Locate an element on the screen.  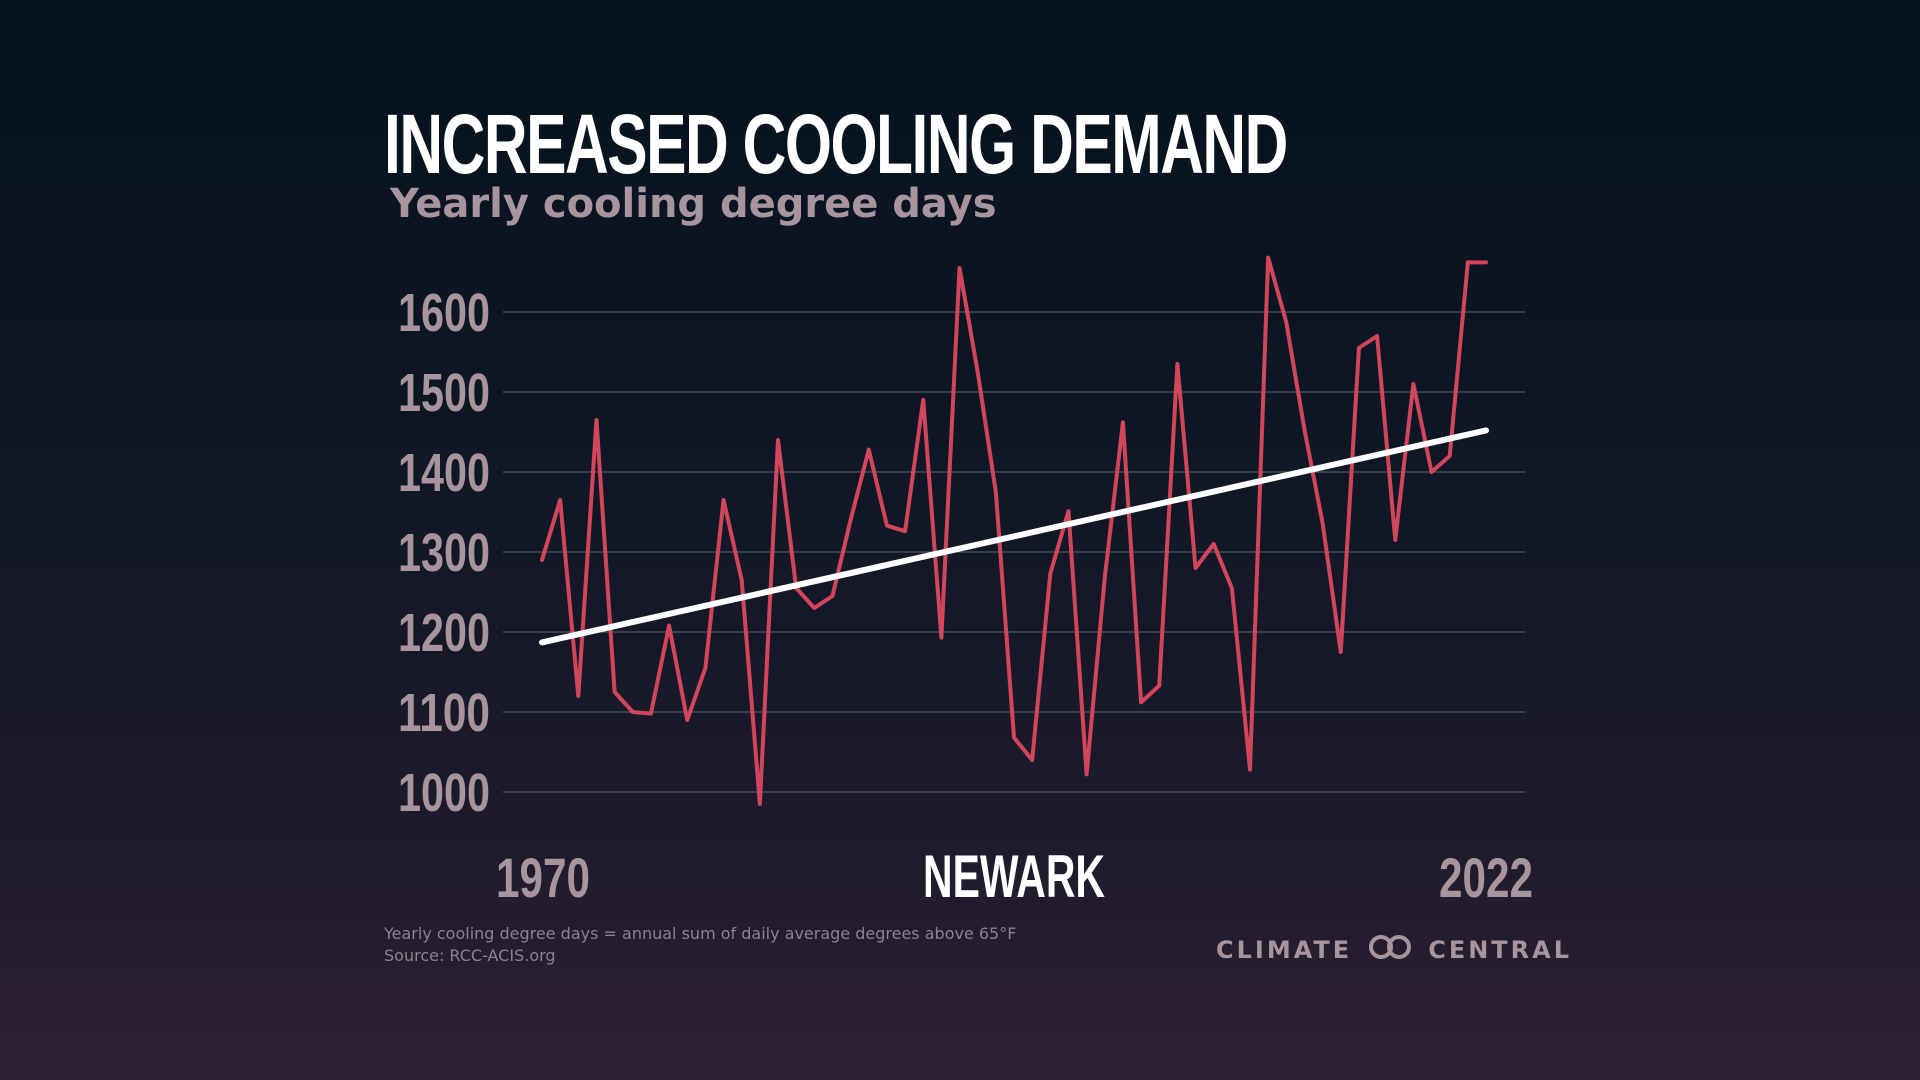
logo-mark-icon is located at coordinates (1390, 950).